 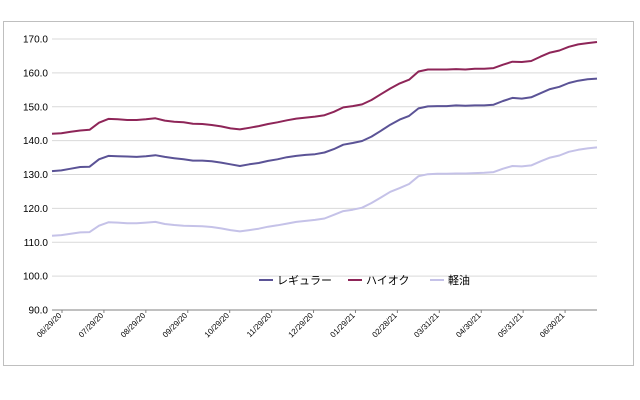 What do you see at coordinates (384, 325) in the screenshot?
I see `x-tick-label: 02/28/21` at bounding box center [384, 325].